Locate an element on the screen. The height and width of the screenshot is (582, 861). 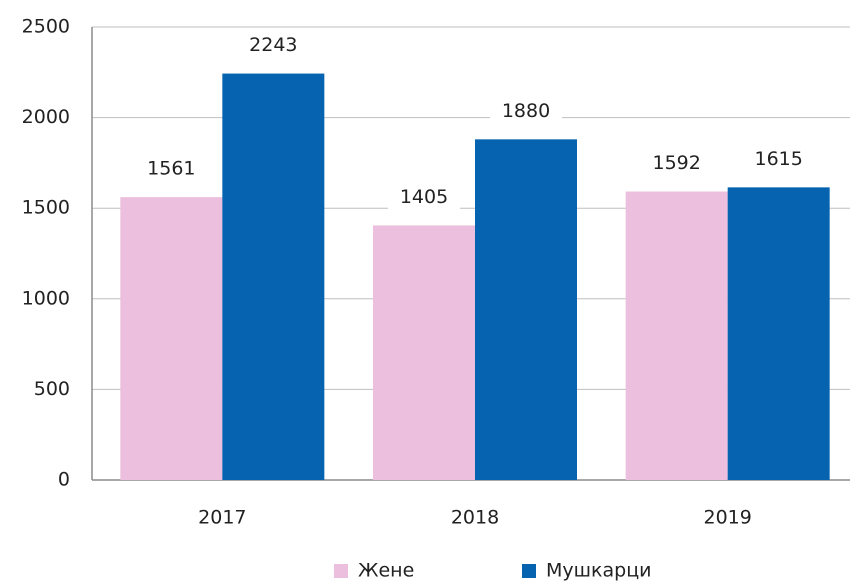
data-label: 1592 is located at coordinates (676, 163).